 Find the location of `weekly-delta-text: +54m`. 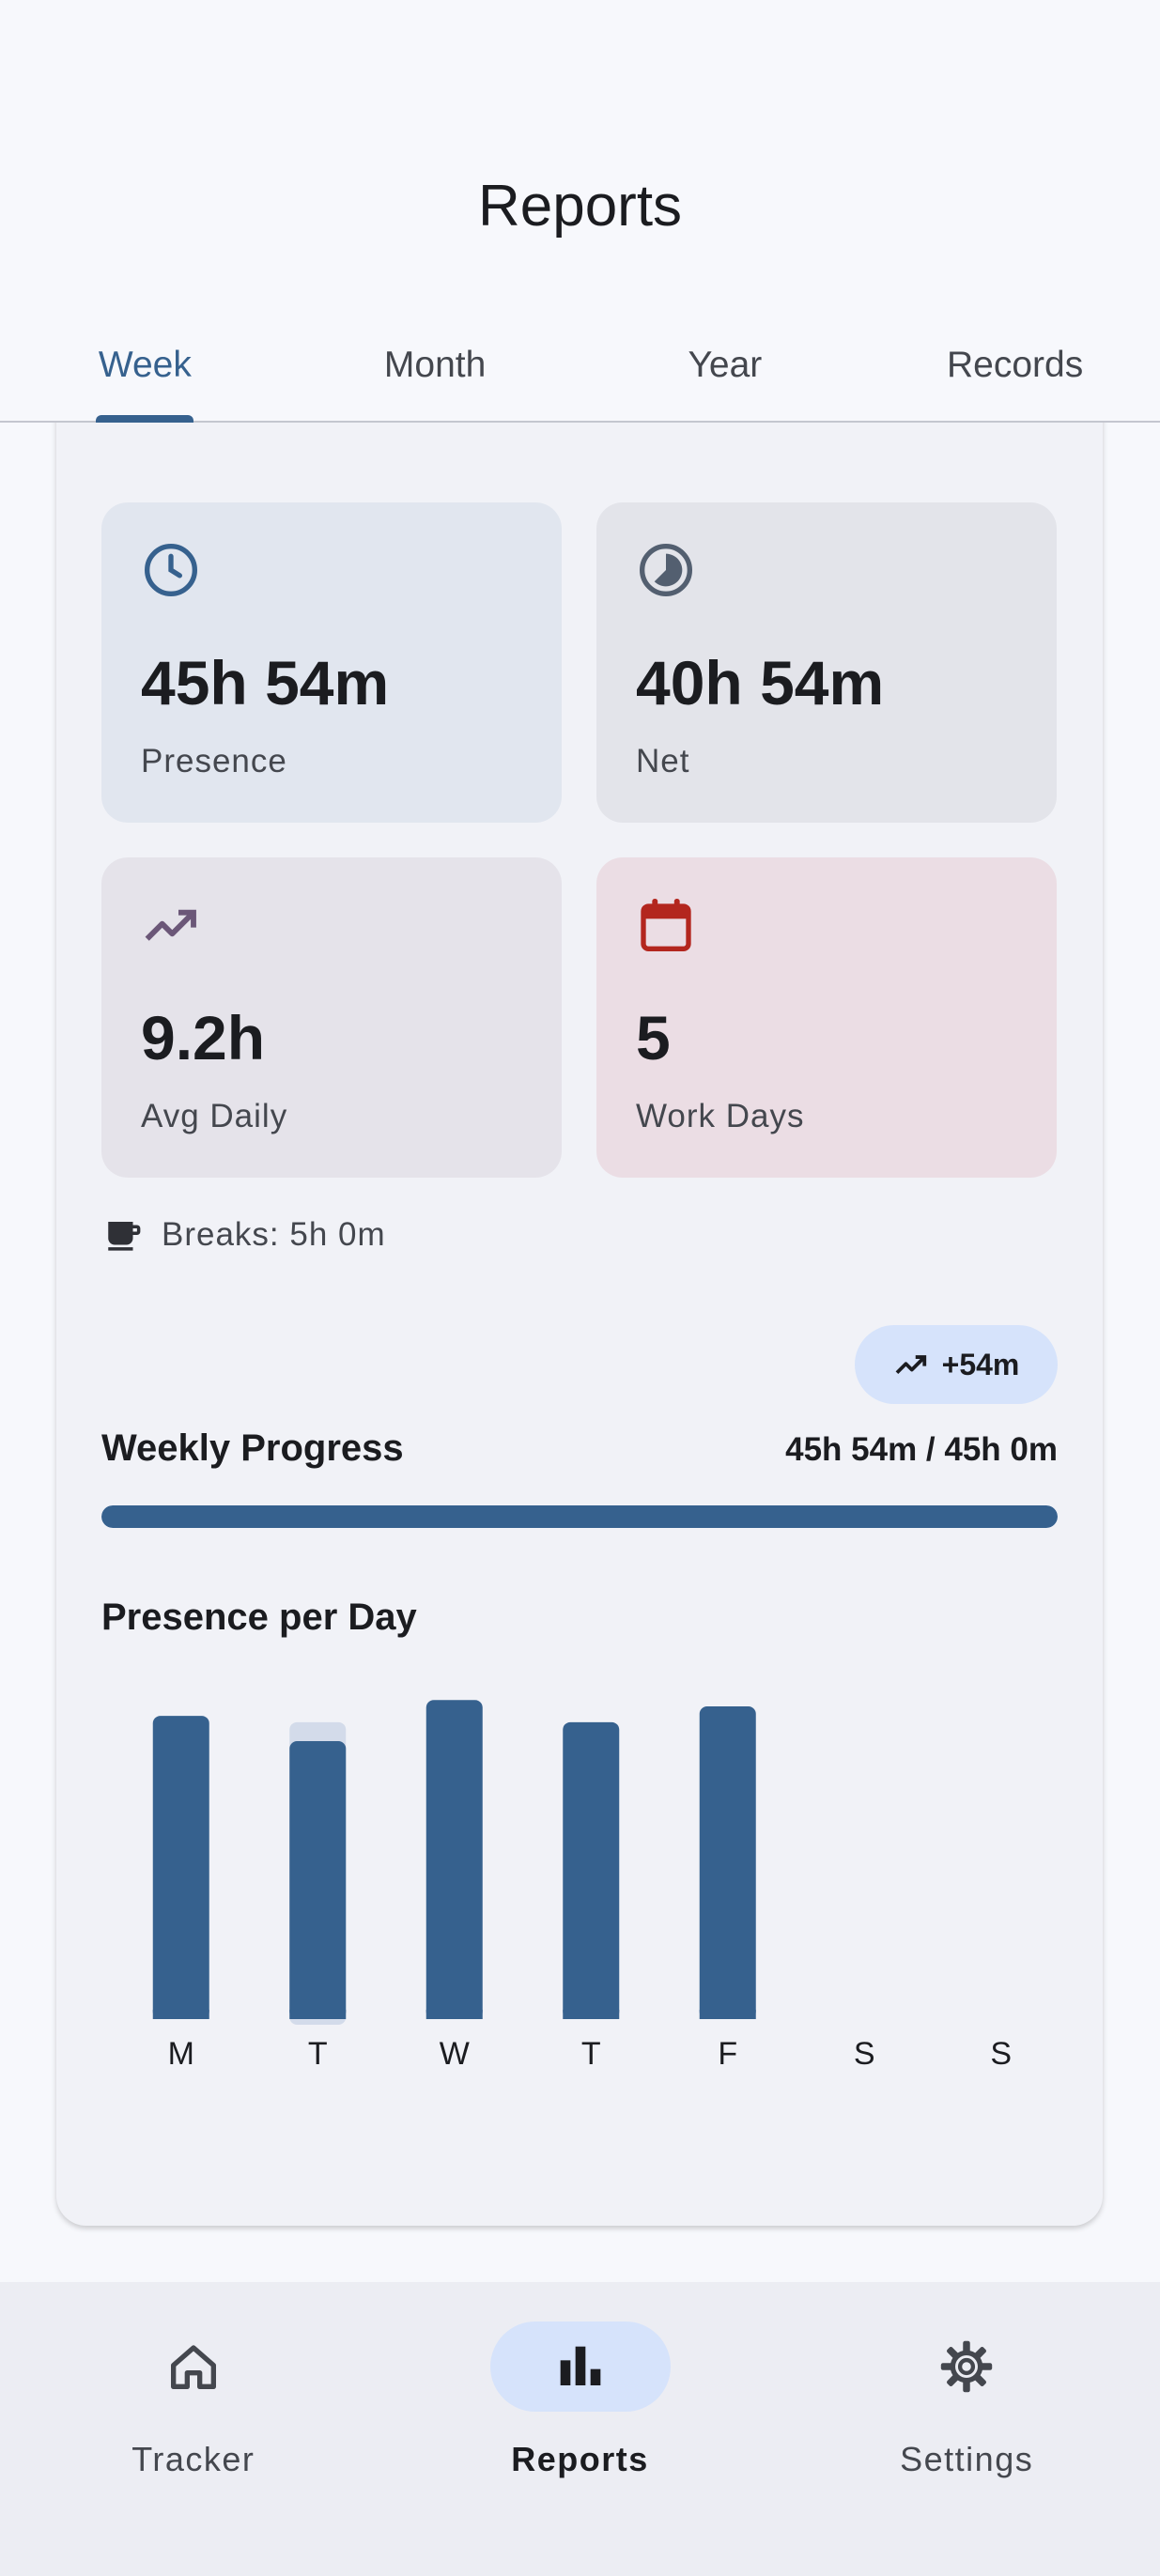

weekly-delta-text: +54m is located at coordinates (980, 1364).